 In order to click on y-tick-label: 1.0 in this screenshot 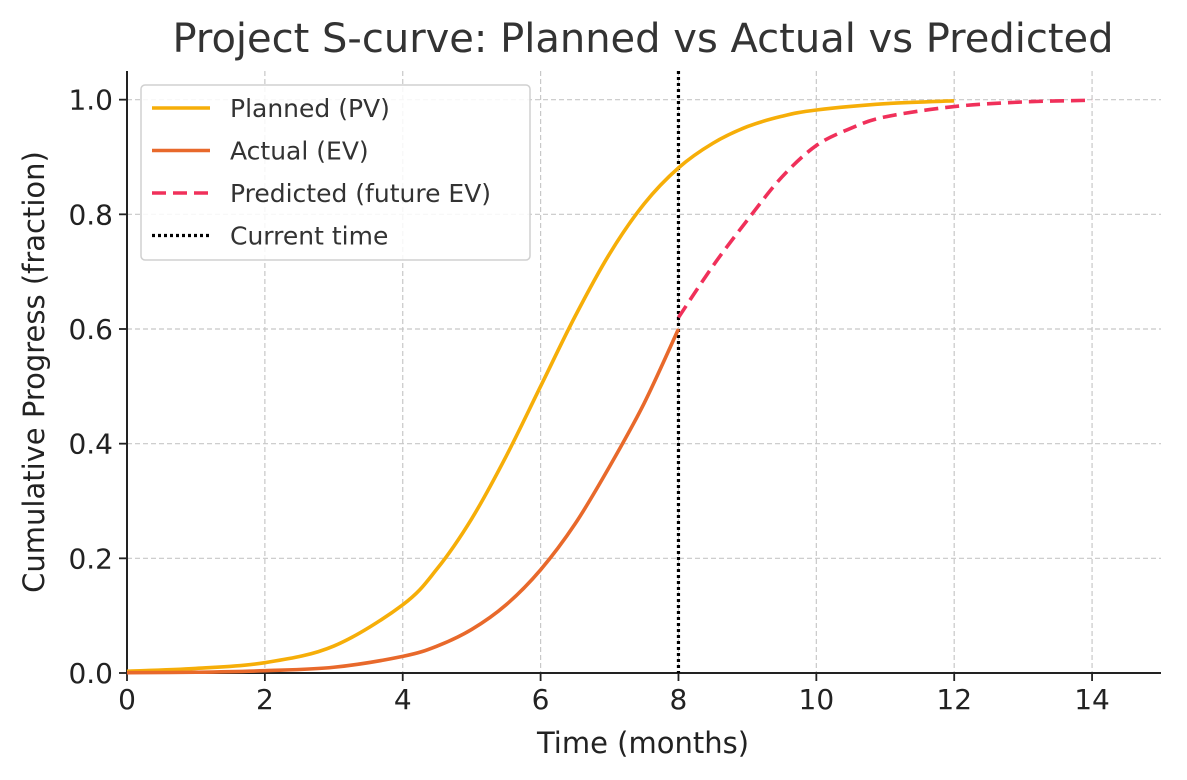, I will do `click(90, 100)`.